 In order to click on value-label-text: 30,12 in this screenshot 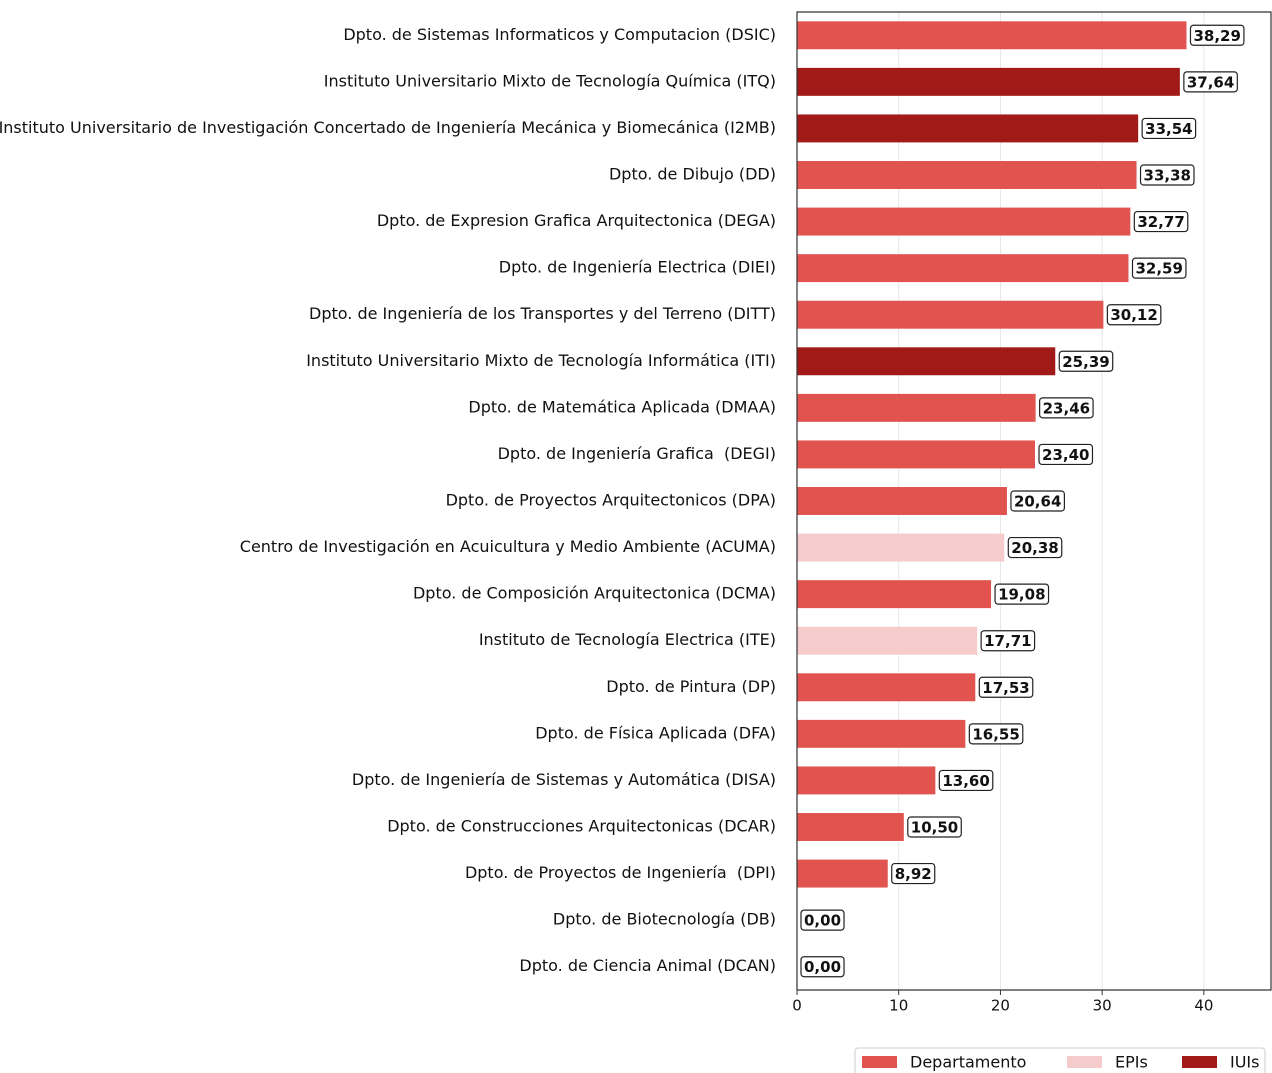, I will do `click(1133, 315)`.